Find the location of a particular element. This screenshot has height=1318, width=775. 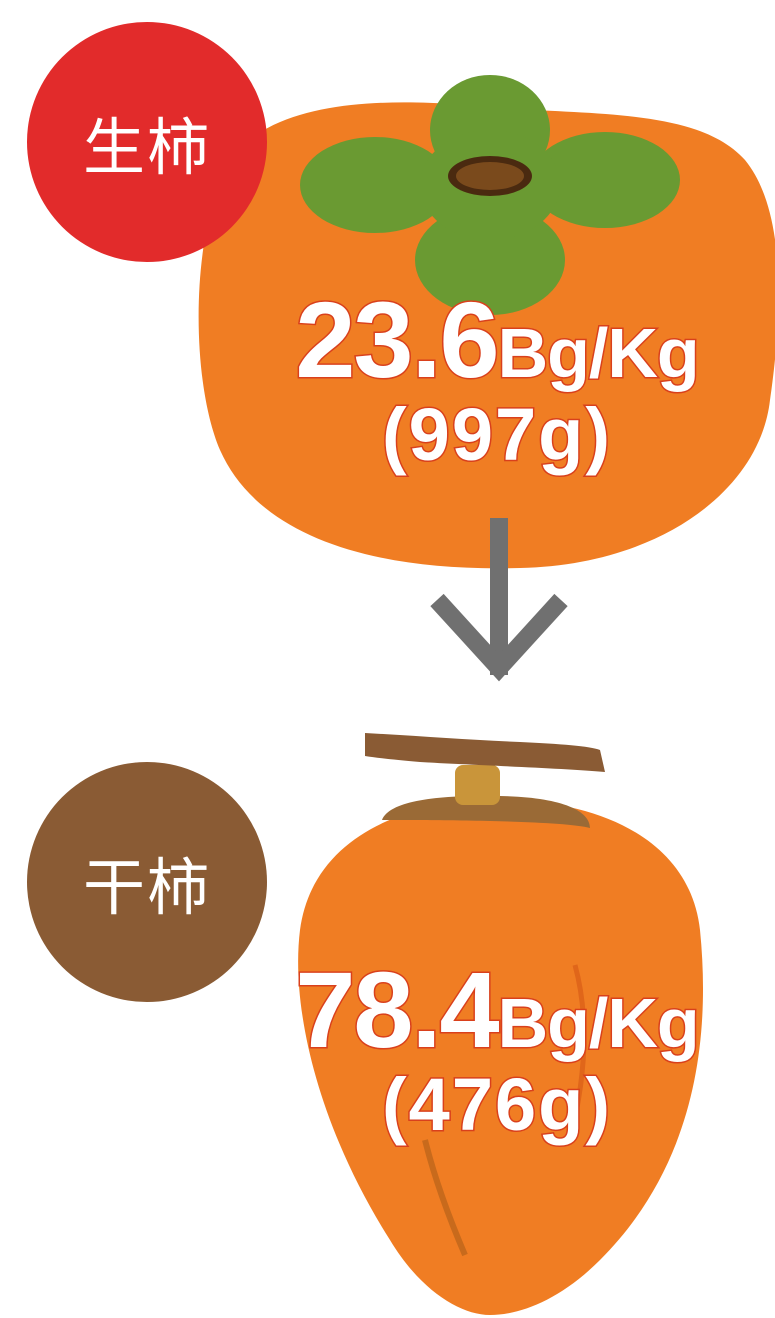

fresh-persimmon-badge: 生柿 is located at coordinates (147, 142).